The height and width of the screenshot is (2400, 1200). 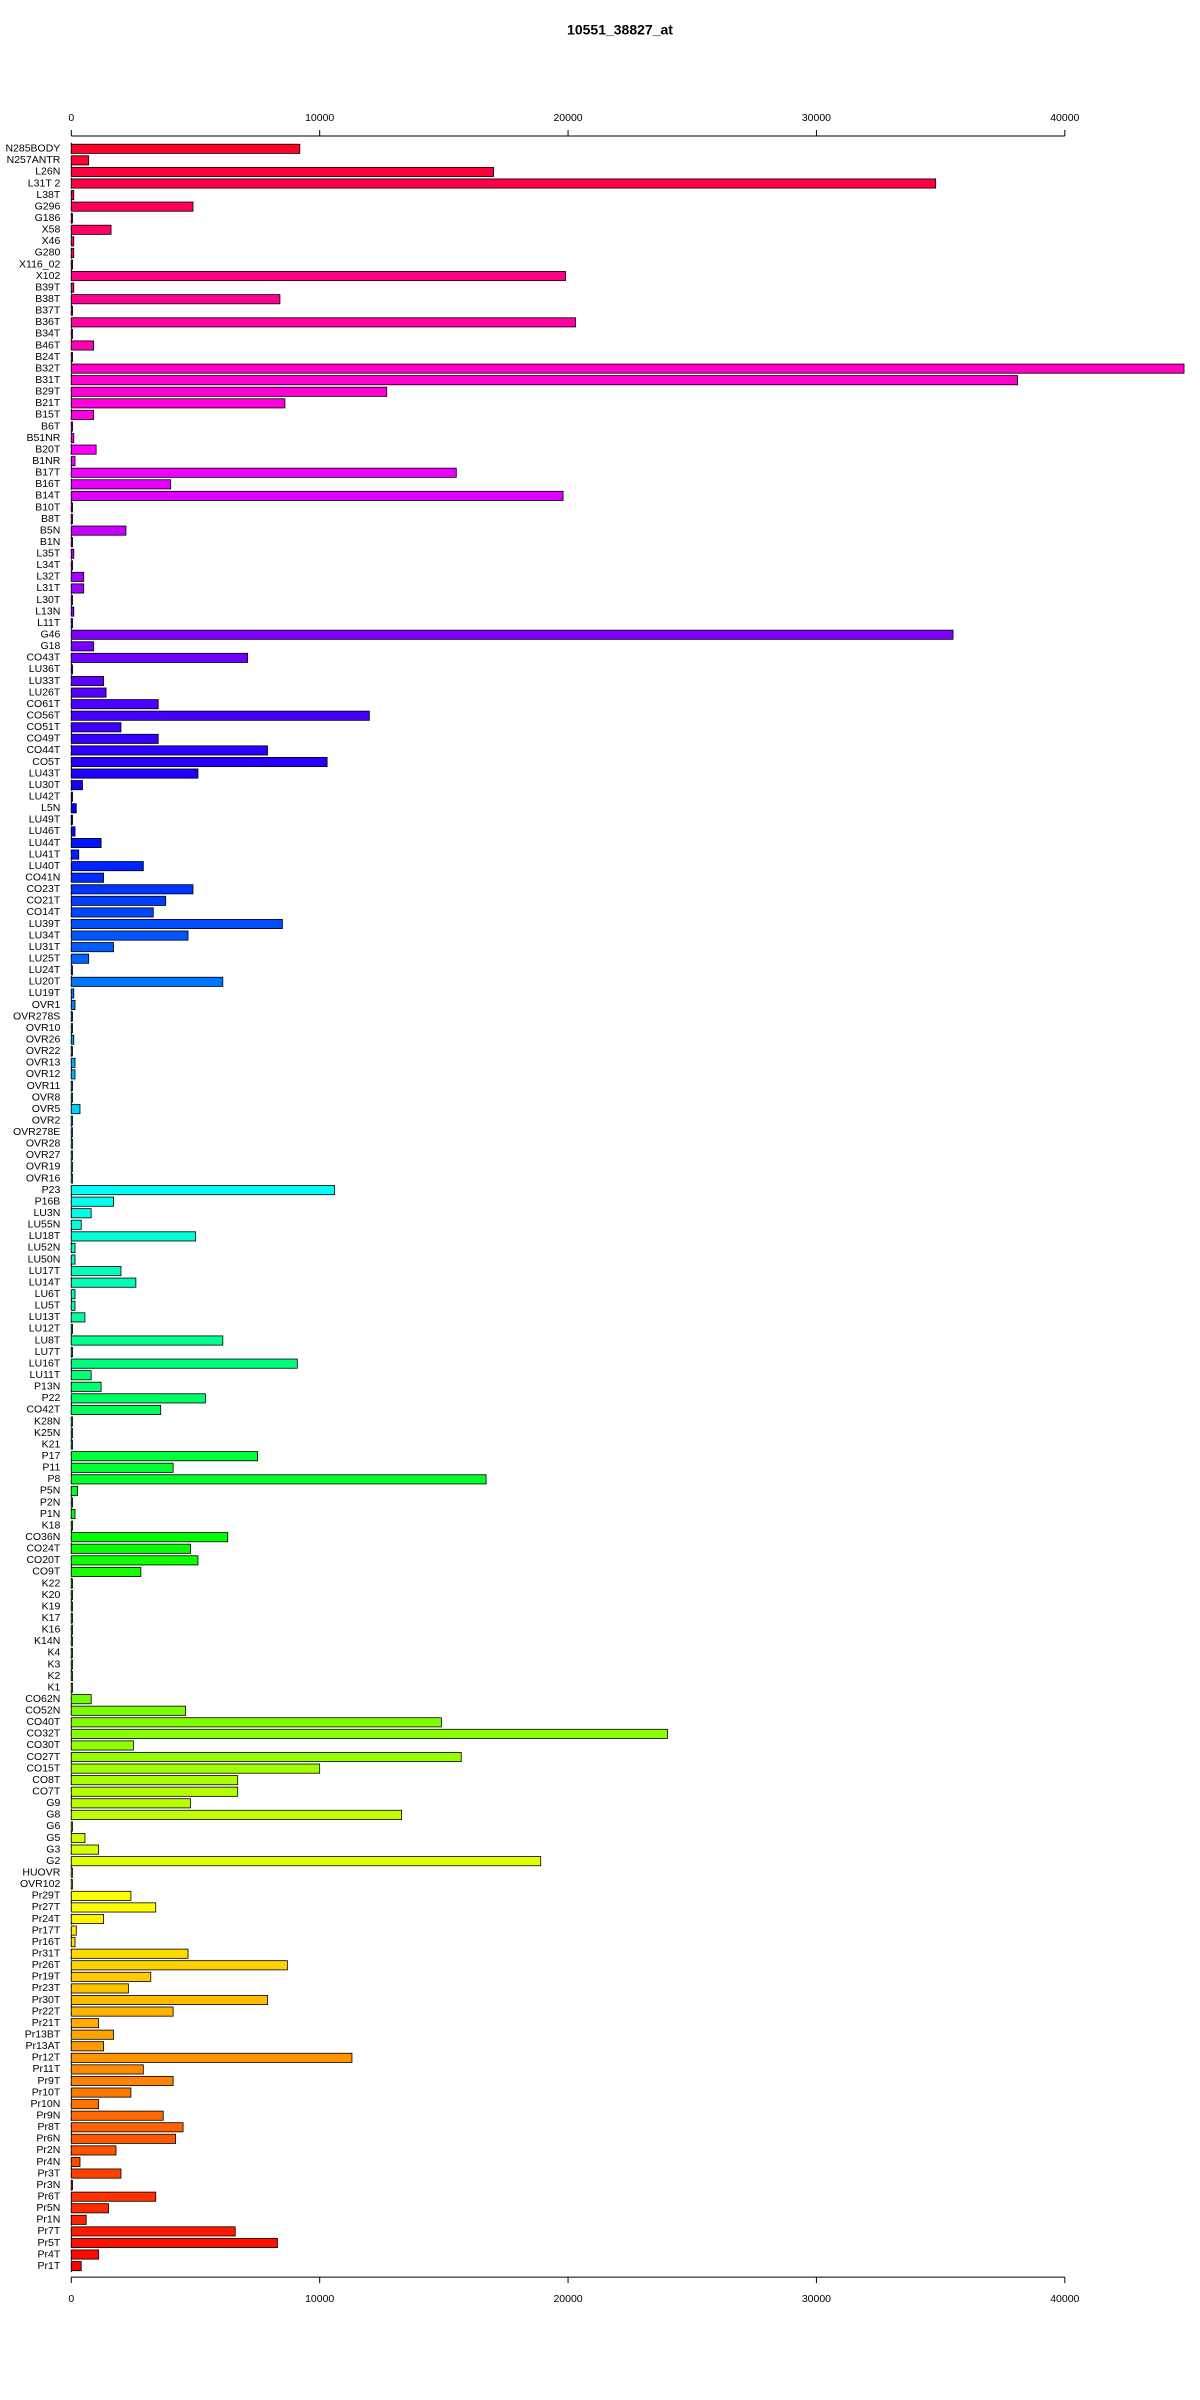 What do you see at coordinates (43, 1144) in the screenshot?
I see `y-tick-label: OVR28` at bounding box center [43, 1144].